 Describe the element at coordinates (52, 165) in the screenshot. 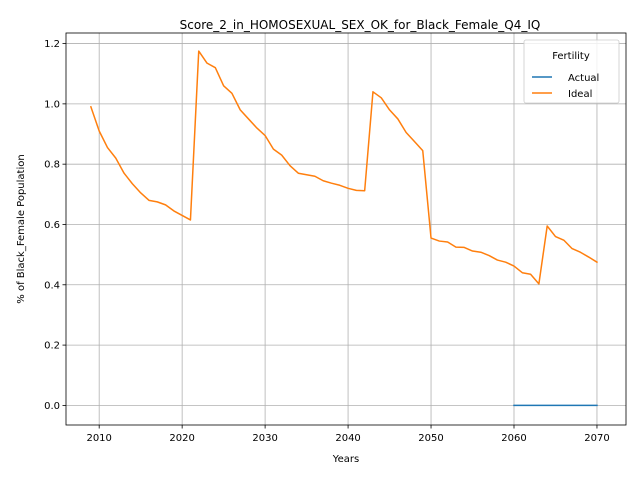

I see `y-tick-label: 0.8` at that location.